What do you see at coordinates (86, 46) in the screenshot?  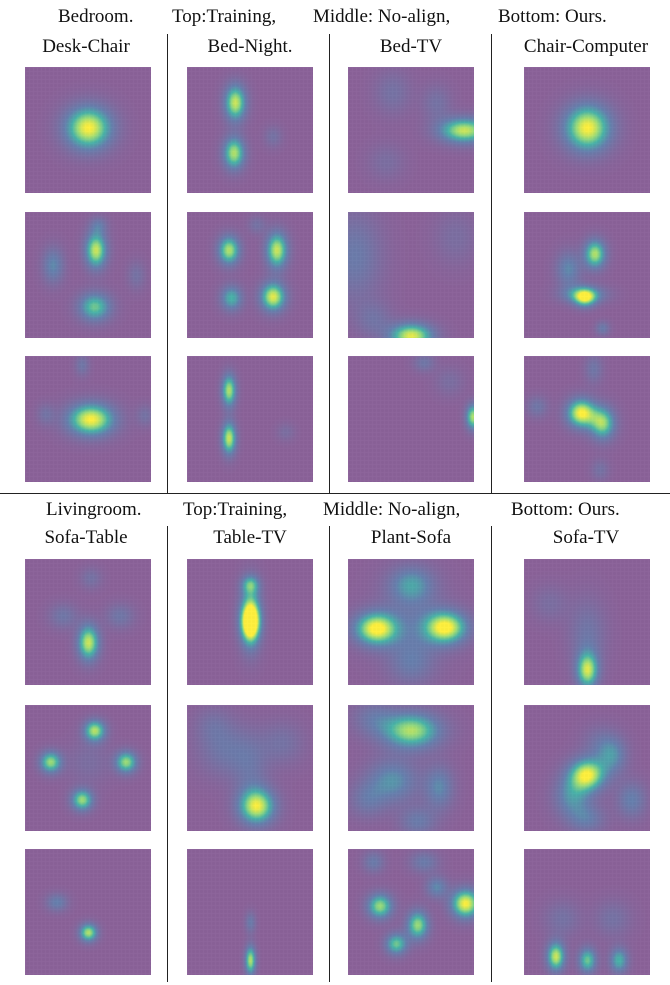 I see `column-title: Desk-Chair` at bounding box center [86, 46].